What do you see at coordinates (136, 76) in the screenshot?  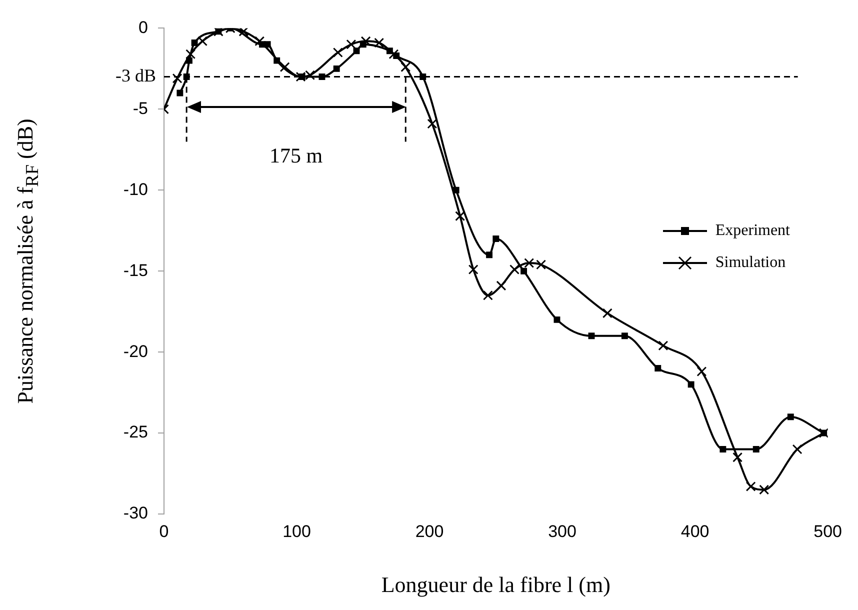 I see `ref-line-label: -3 dB` at bounding box center [136, 76].